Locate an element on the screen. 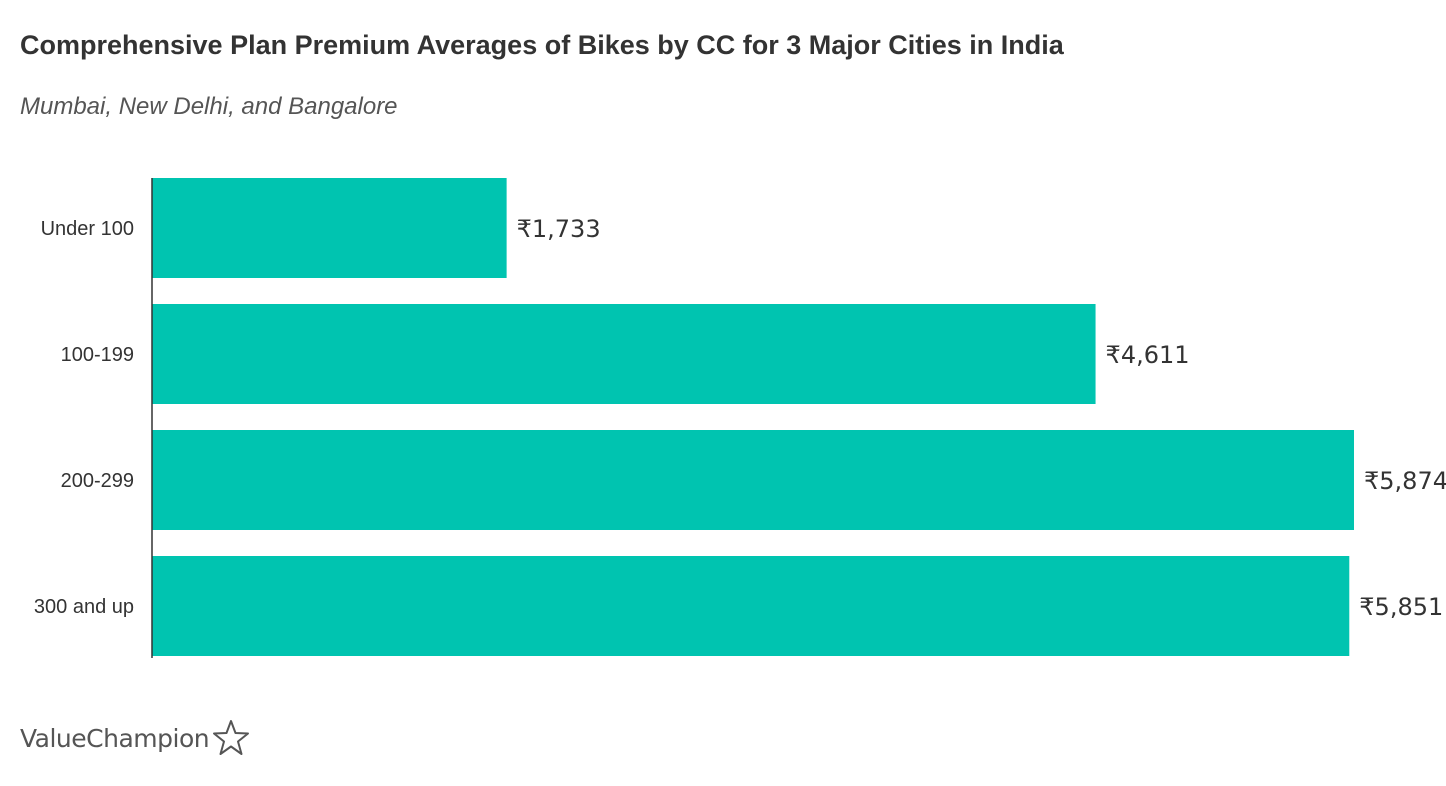 This screenshot has height=786, width=1446. category-label-1: 100-199 is located at coordinates (97, 355).